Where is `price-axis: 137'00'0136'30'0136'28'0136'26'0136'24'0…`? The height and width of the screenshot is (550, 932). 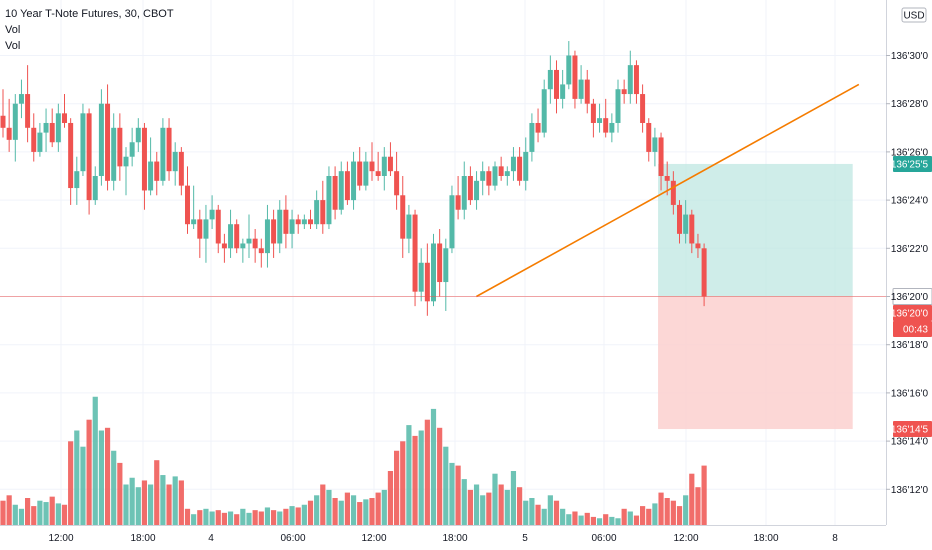
price-axis: 137'00'0136'30'0136'28'0136'26'0136'24'0… is located at coordinates (909, 275).